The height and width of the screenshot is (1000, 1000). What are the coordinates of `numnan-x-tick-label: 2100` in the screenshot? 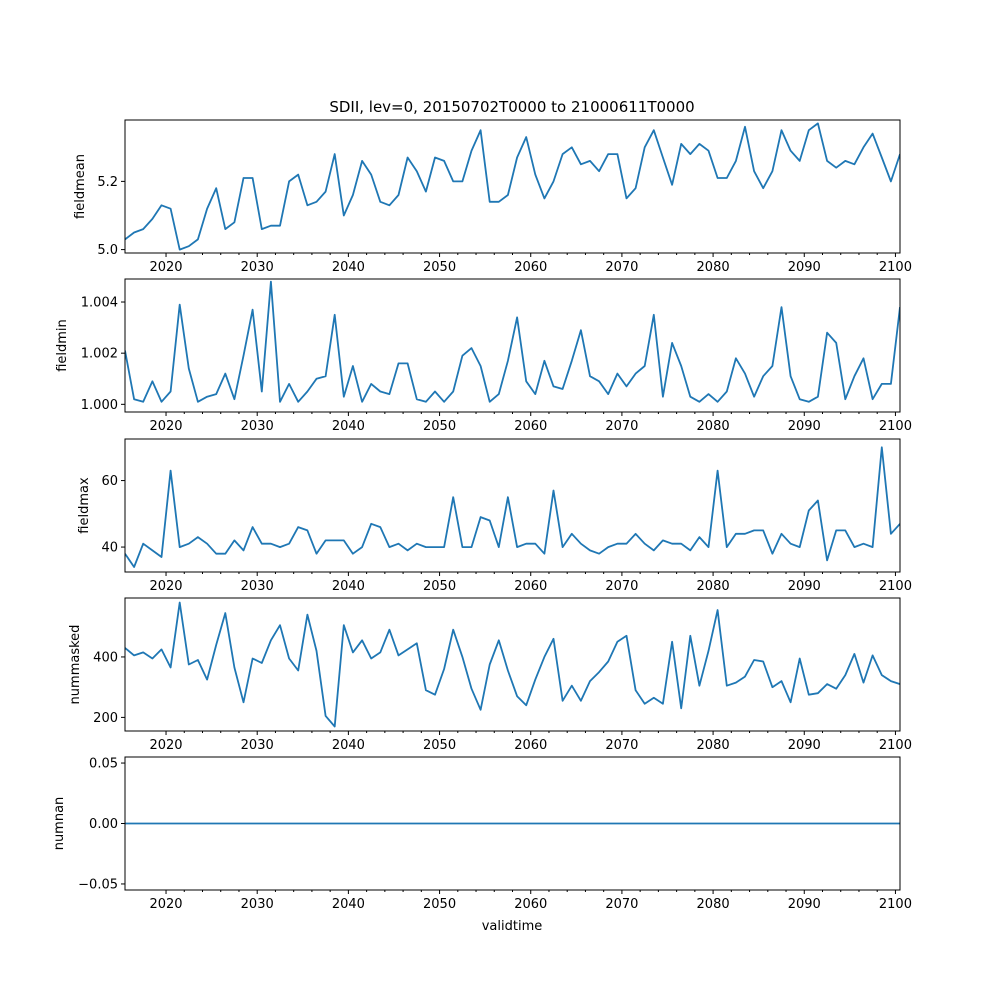 It's located at (895, 904).